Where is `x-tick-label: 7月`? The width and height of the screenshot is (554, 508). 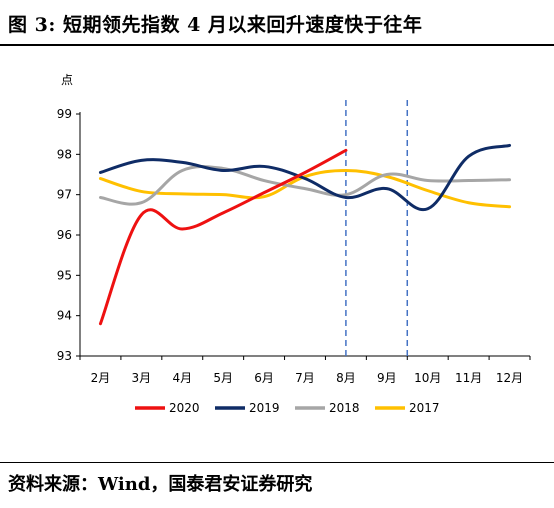 x-tick-label: 7月 is located at coordinates (305, 378).